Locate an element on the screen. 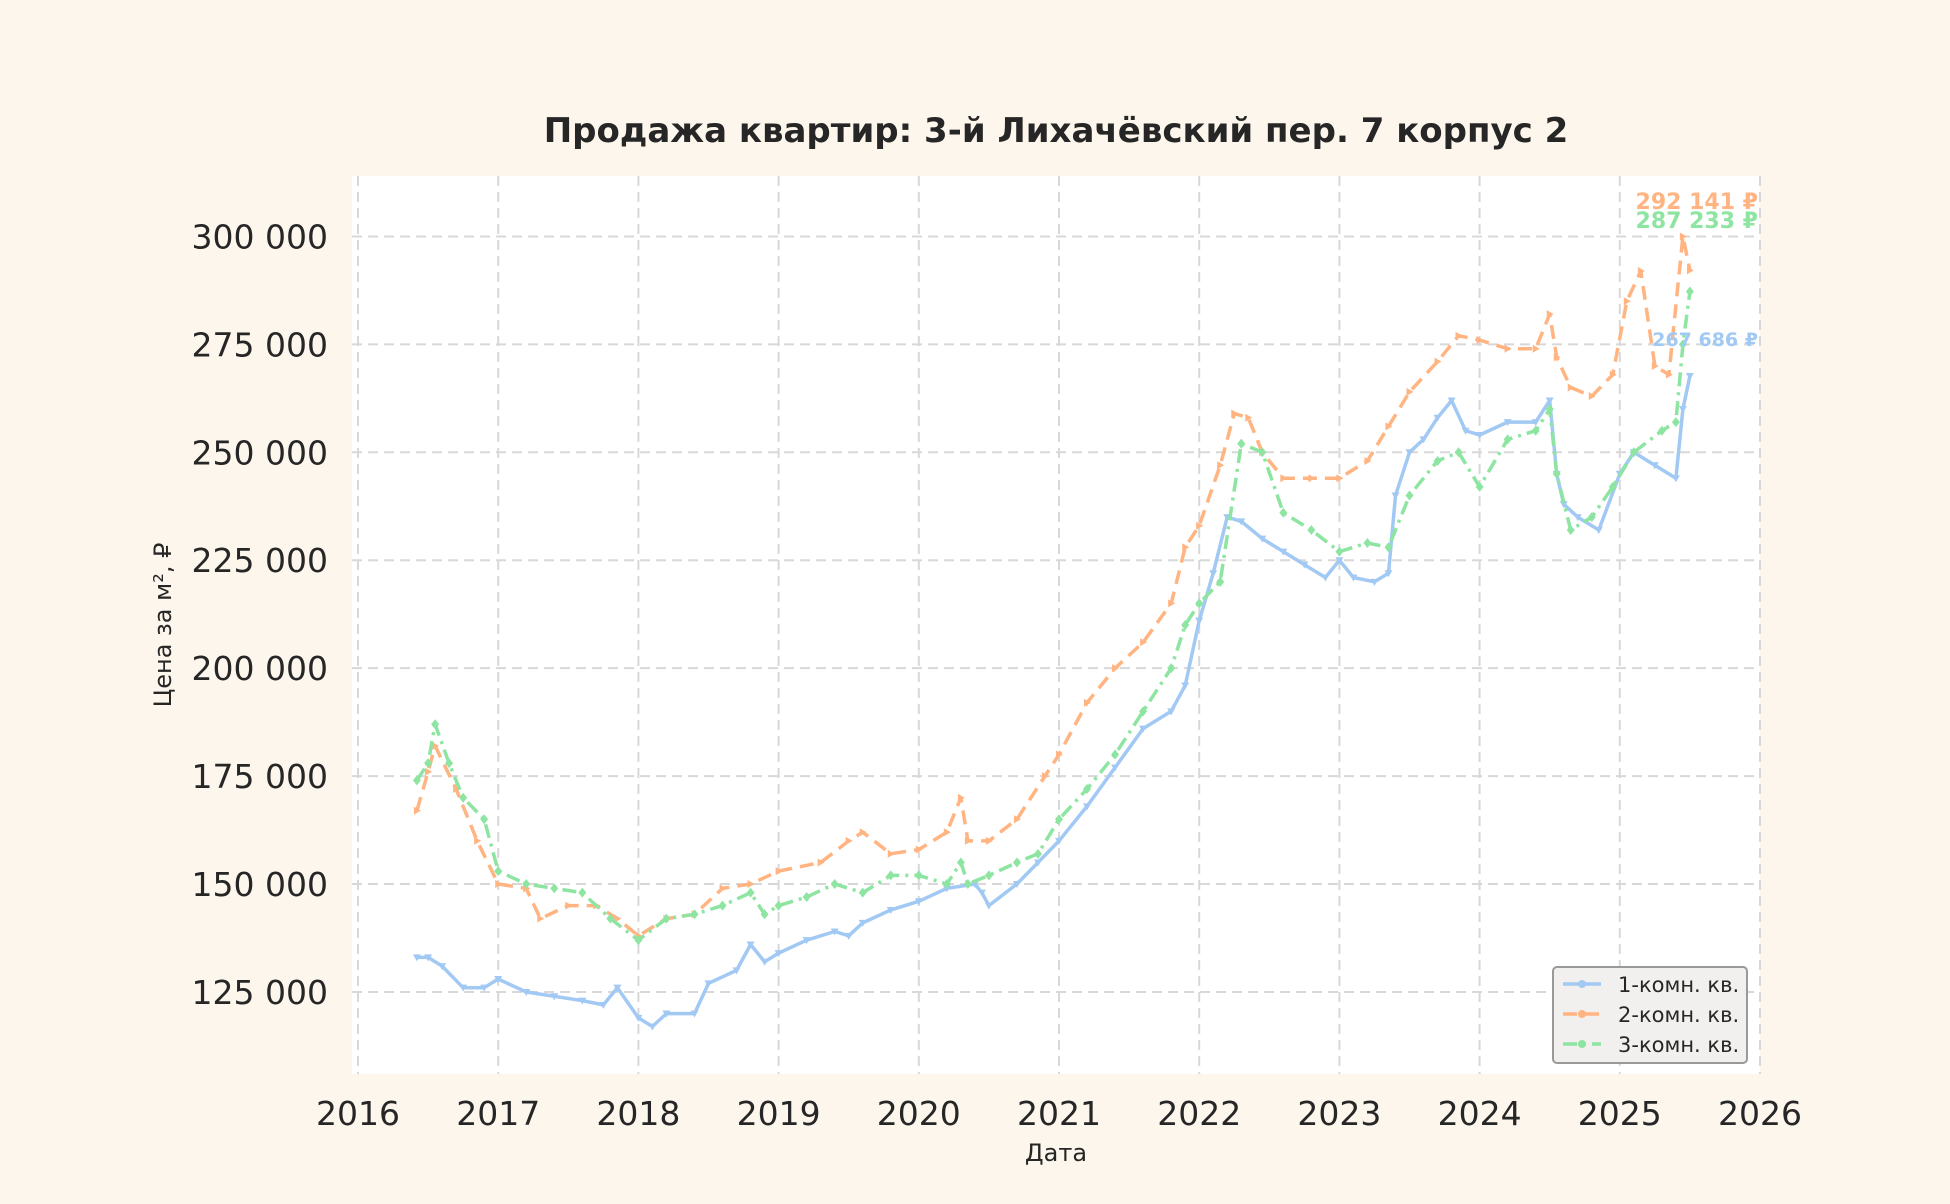  legend-box is located at coordinates (1650, 1015).